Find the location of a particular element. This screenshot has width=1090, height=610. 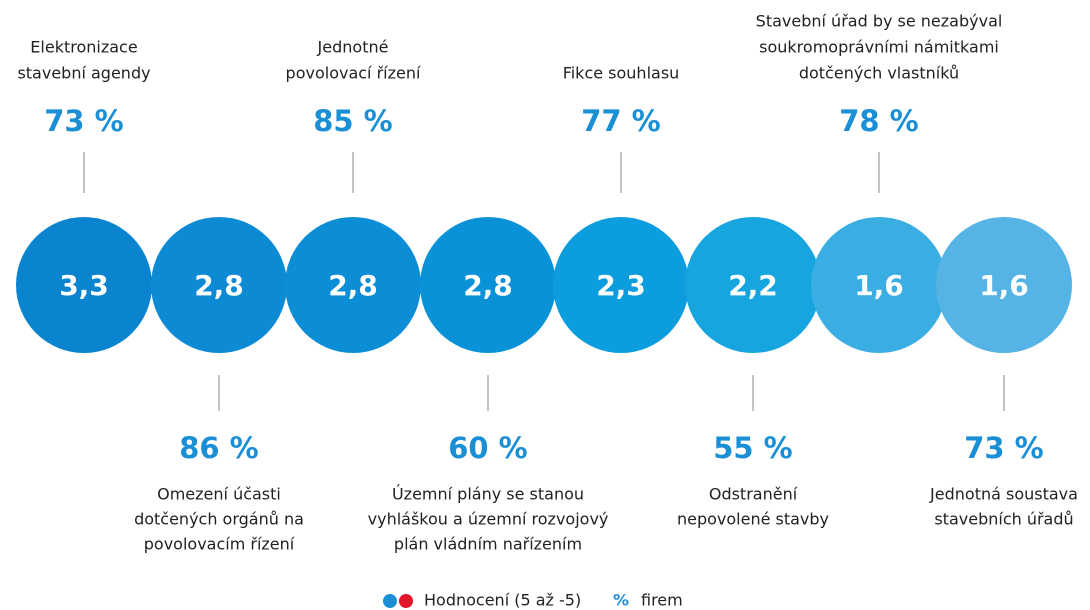

label: soukromoprávními námitkami is located at coordinates (879, 47).